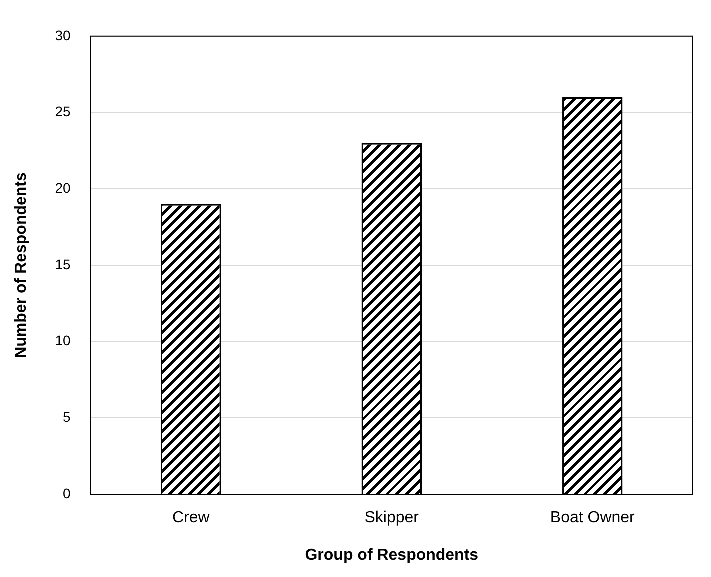  What do you see at coordinates (392, 555) in the screenshot?
I see `x-axis-title: Group of Respondents` at bounding box center [392, 555].